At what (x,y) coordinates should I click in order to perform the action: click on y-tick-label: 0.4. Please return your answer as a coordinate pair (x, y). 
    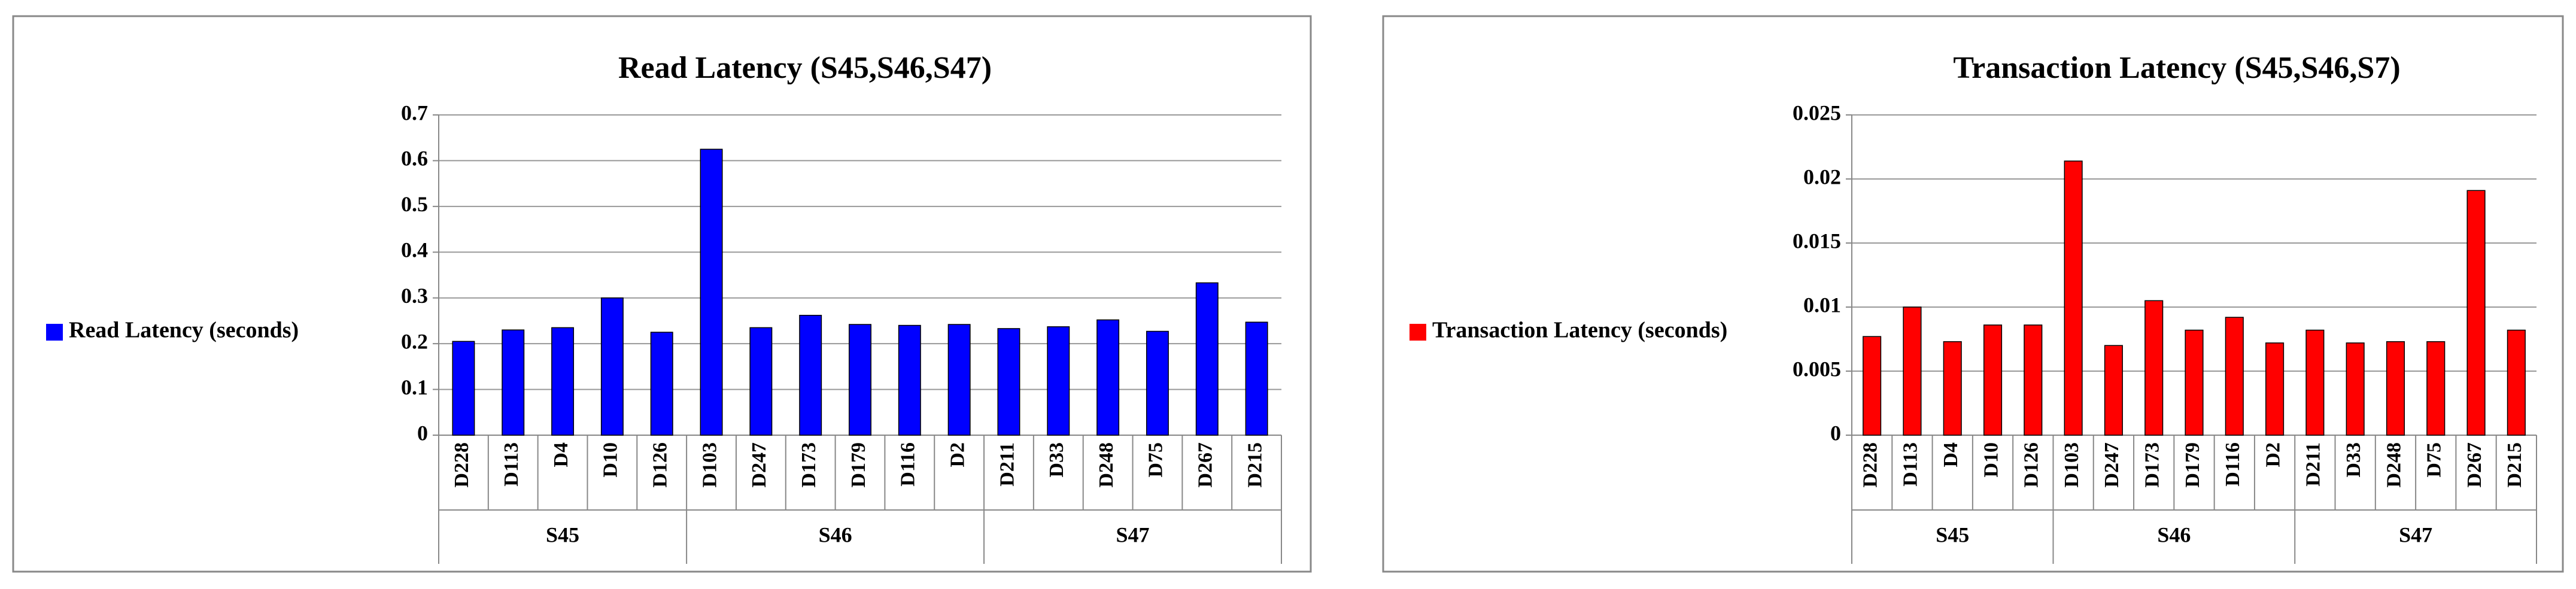
    Looking at the image, I should click on (415, 250).